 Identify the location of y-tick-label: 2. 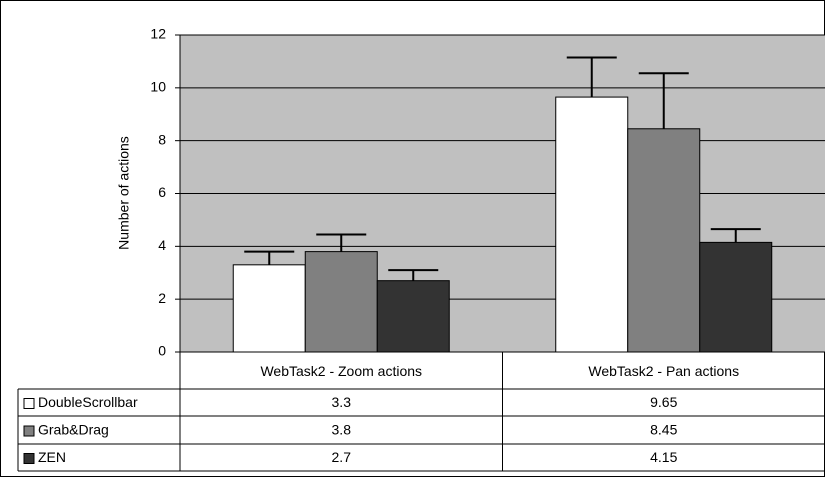
(162, 298).